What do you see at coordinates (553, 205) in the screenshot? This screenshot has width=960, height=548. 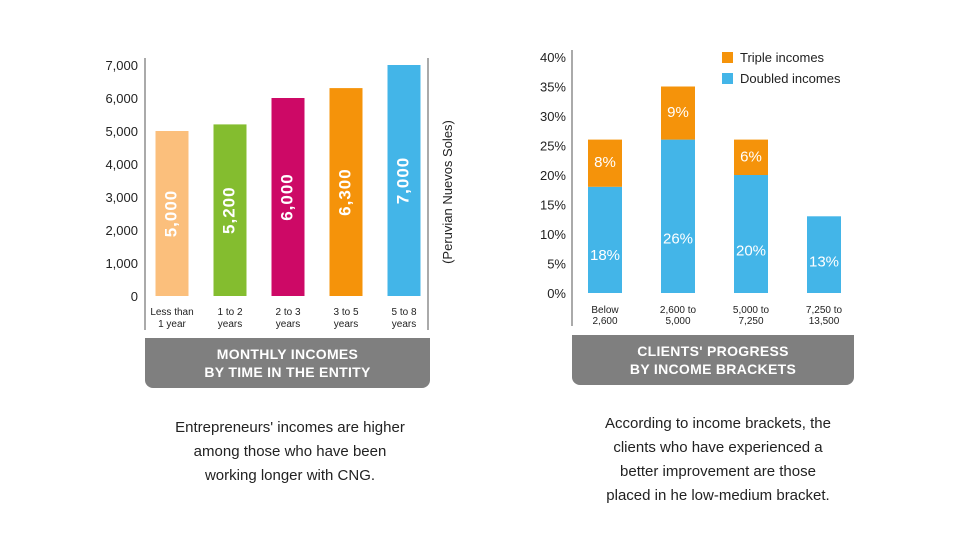 I see `right-y-tick-label: 15%` at bounding box center [553, 205].